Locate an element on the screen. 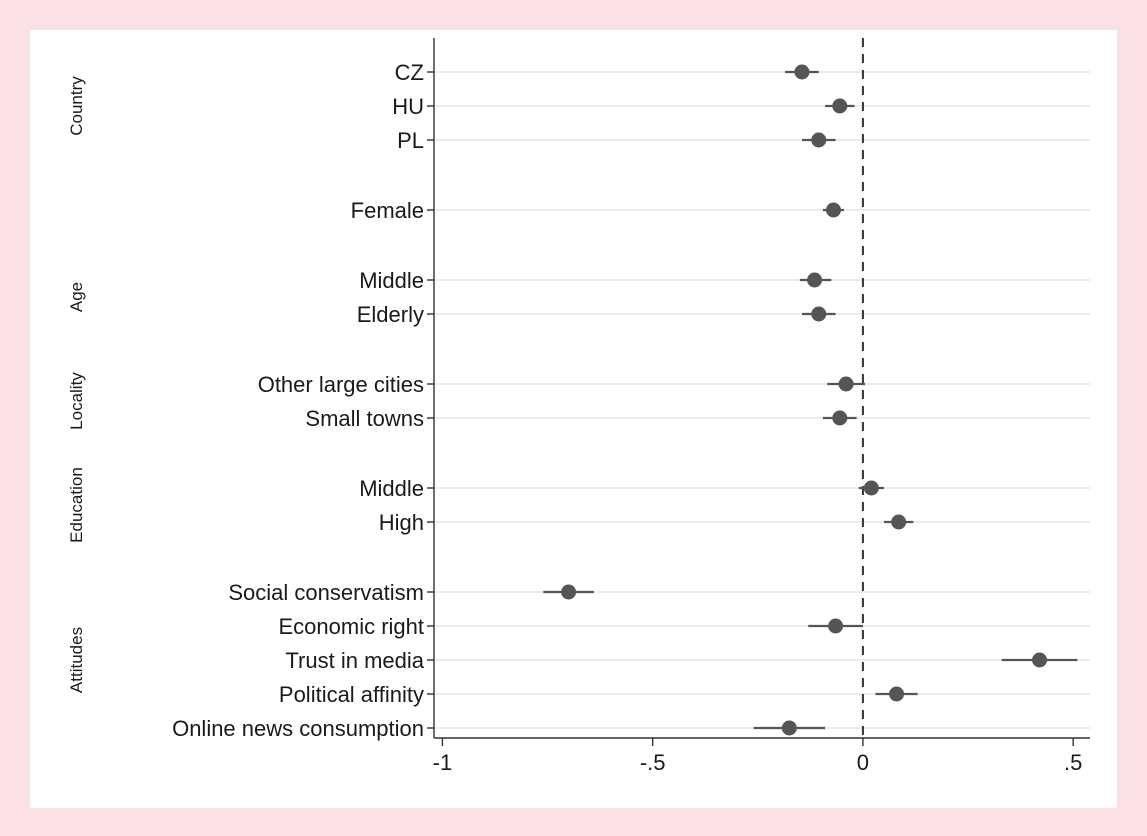 This screenshot has width=1147, height=836. category-label: Social conservatism is located at coordinates (326, 592).